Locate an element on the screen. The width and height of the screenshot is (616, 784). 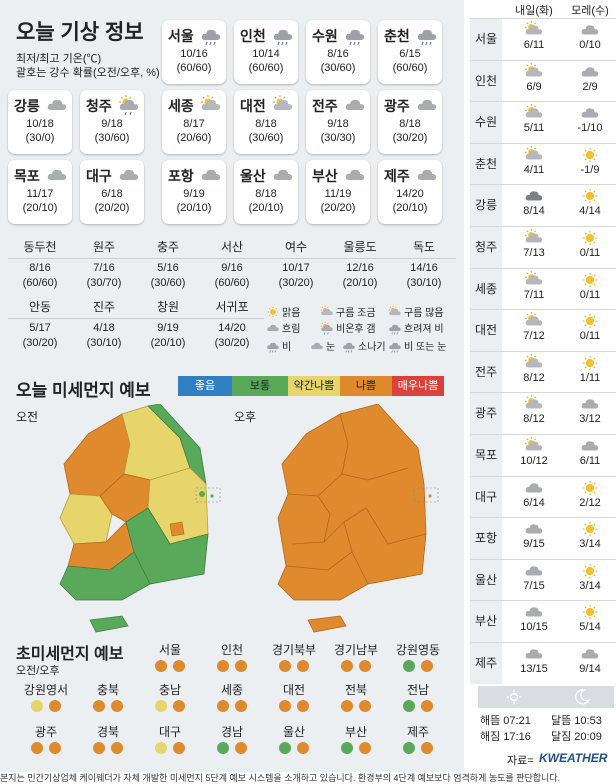
dayafter-temp: 2/9 is located at coordinates (590, 86).